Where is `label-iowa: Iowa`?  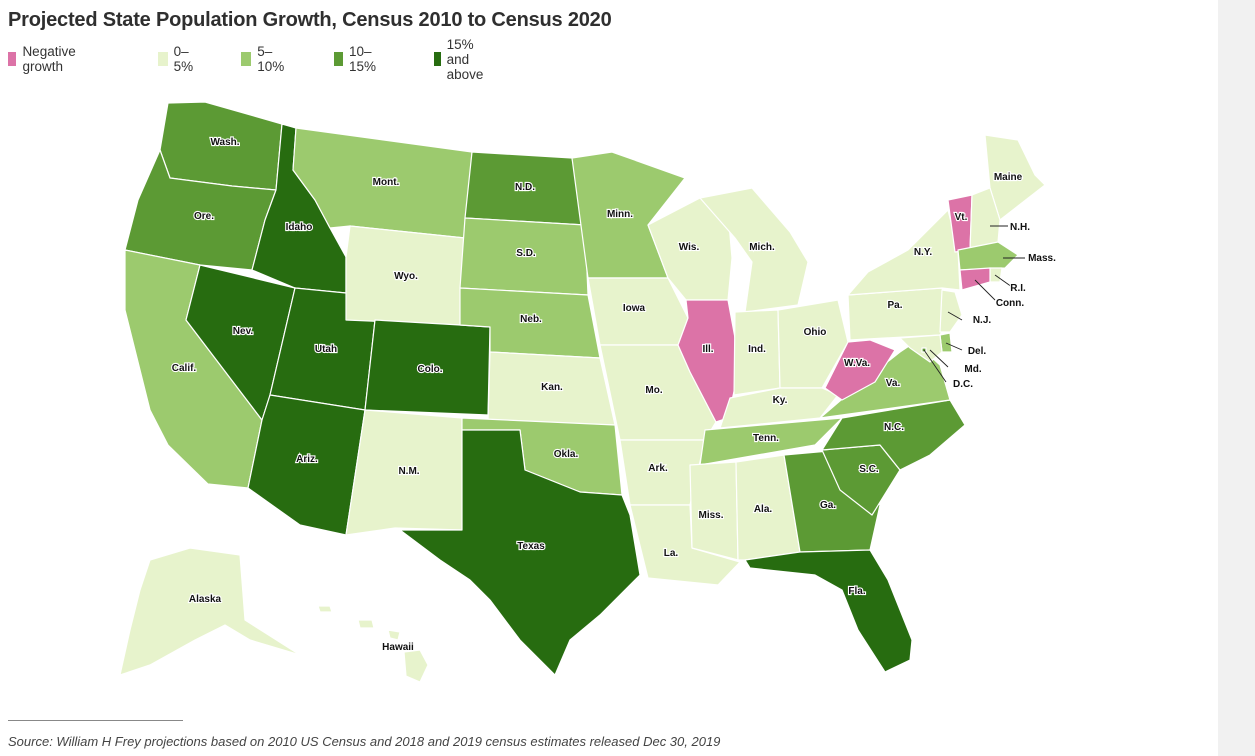
label-iowa: Iowa is located at coordinates (634, 308).